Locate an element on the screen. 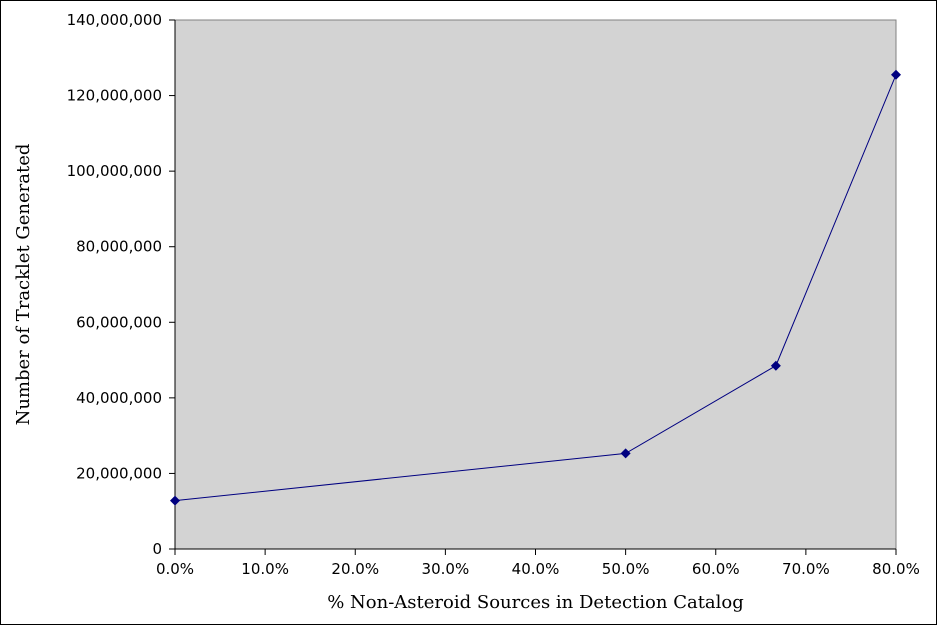 This screenshot has width=937, height=626. y-tick-label: 60,000,000 is located at coordinates (119, 322).